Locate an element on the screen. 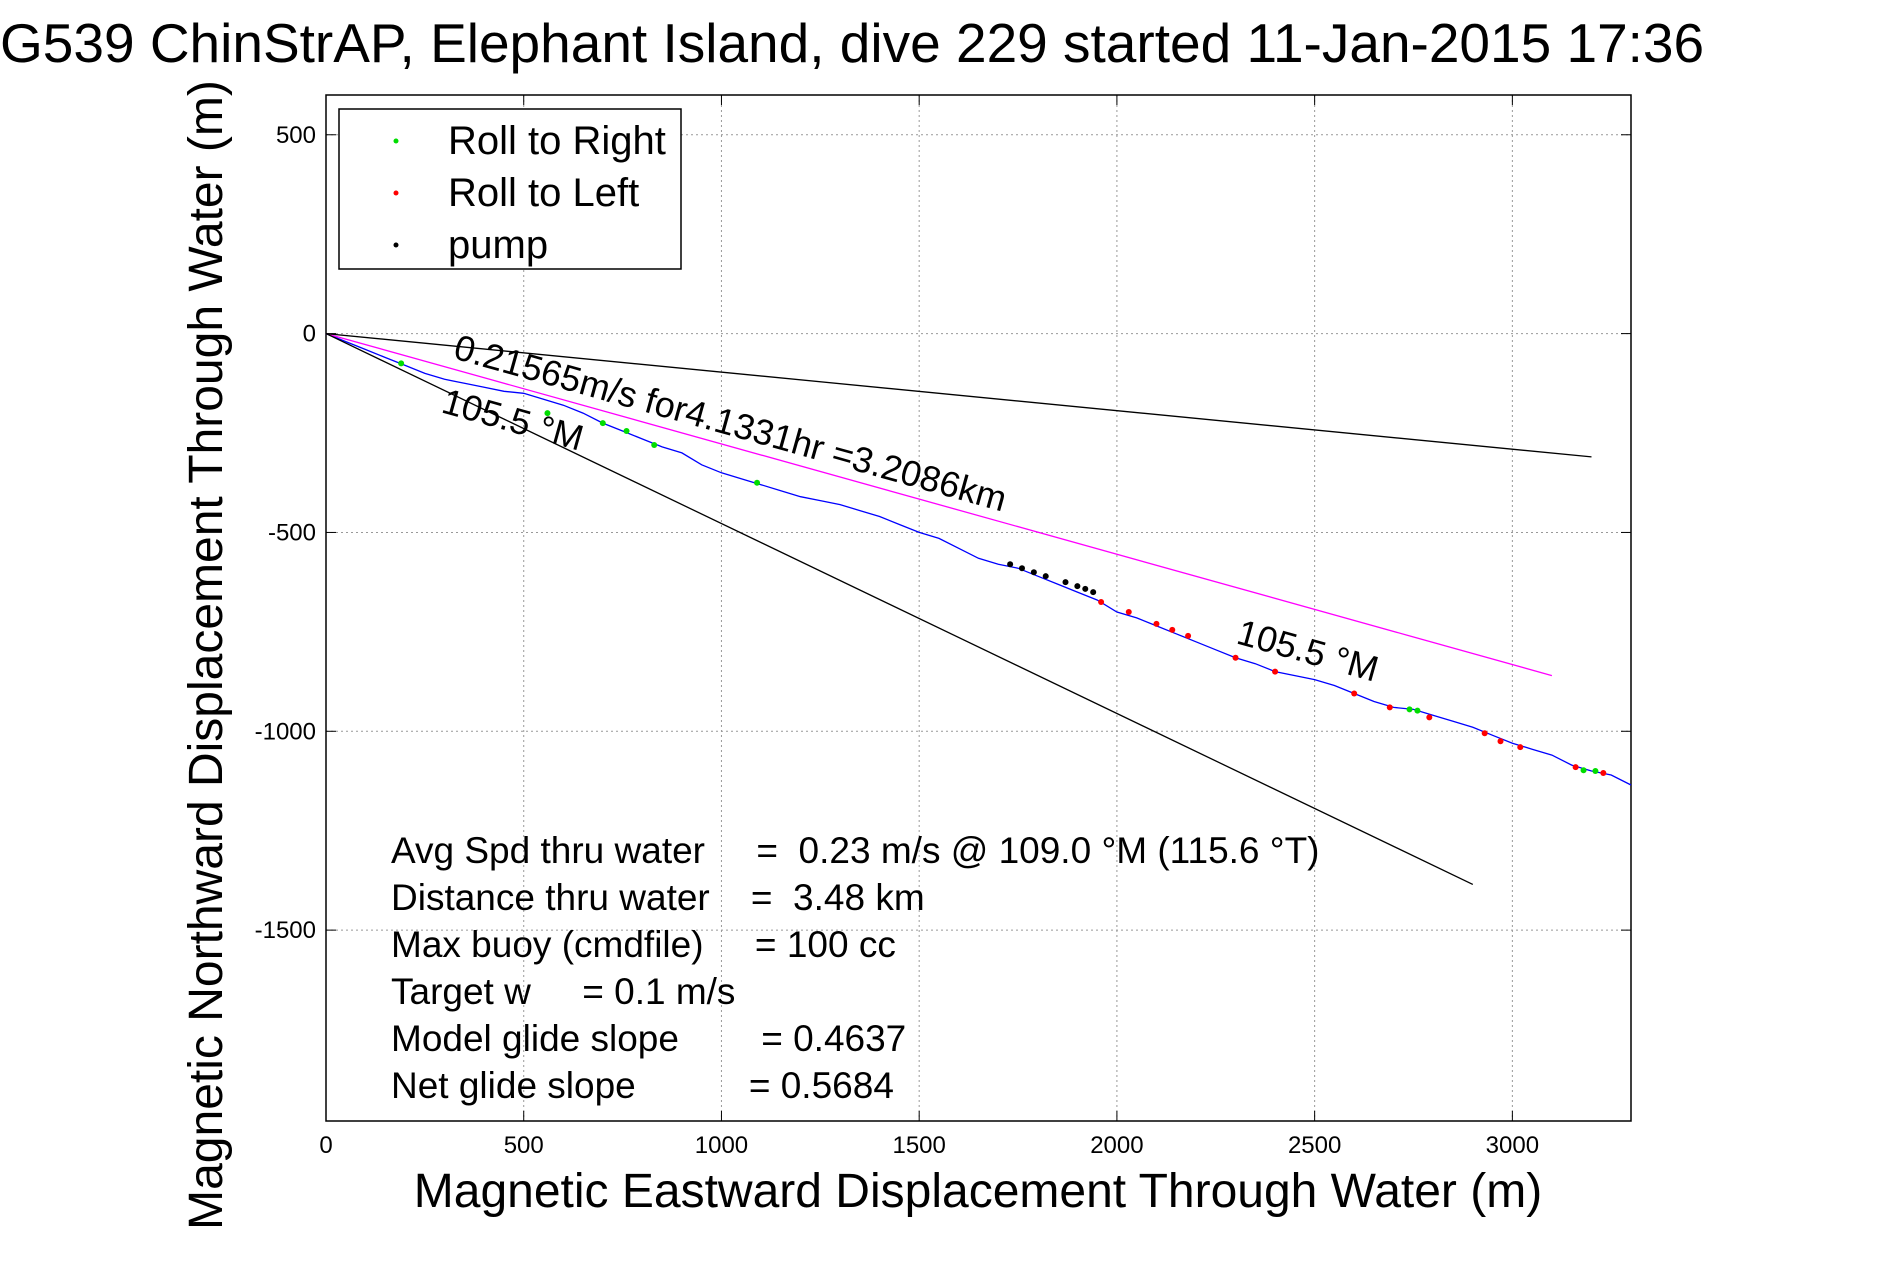  stat-line: Max buoy (cmdfile) = 100 cc is located at coordinates (643, 944).